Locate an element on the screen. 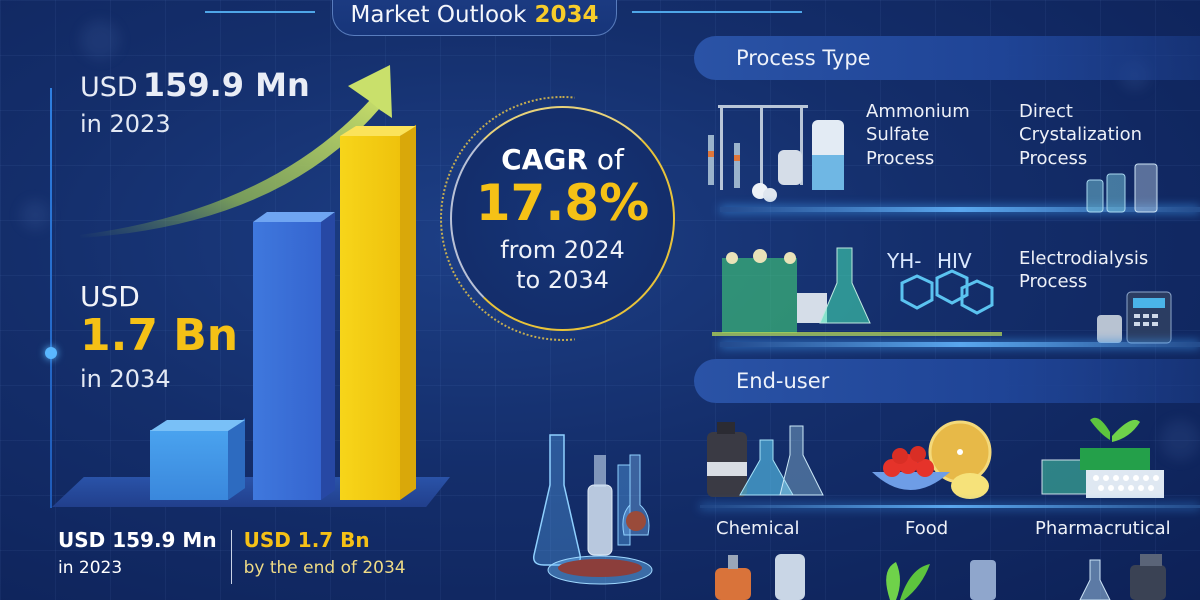 The image size is (1200, 600). cagr-label: CAGR of is located at coordinates (562, 159).